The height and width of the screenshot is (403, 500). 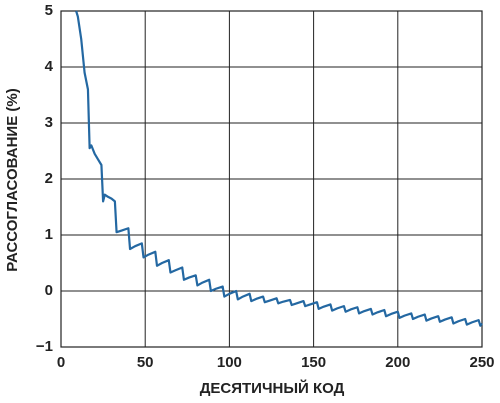 I want to click on x-tick-label: 200, so click(x=397, y=362).